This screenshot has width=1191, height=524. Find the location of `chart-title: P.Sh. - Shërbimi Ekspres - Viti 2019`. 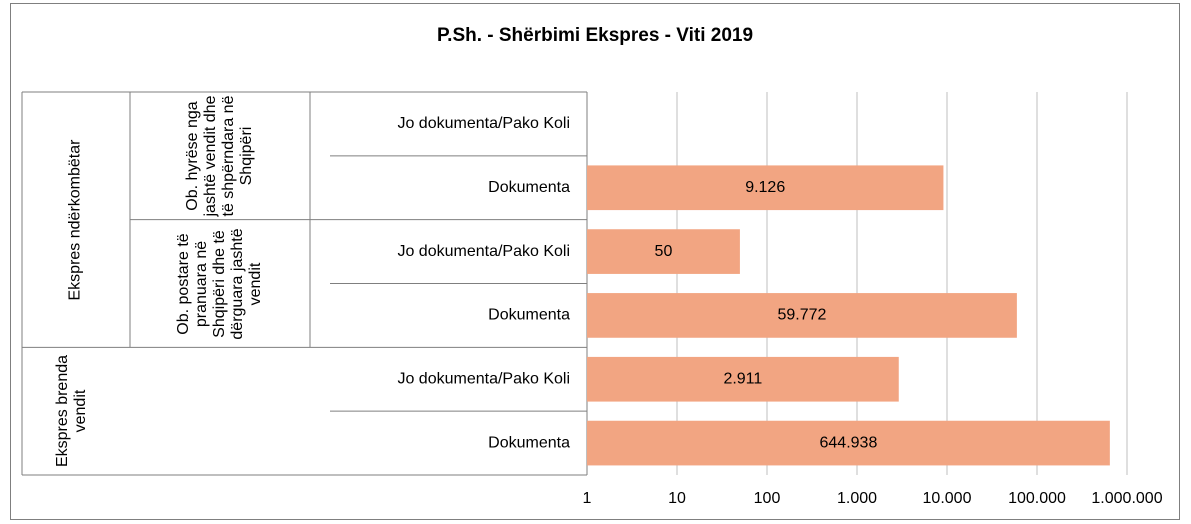

chart-title: P.Sh. - Shërbimi Ekspres - Viti 2019 is located at coordinates (595, 35).